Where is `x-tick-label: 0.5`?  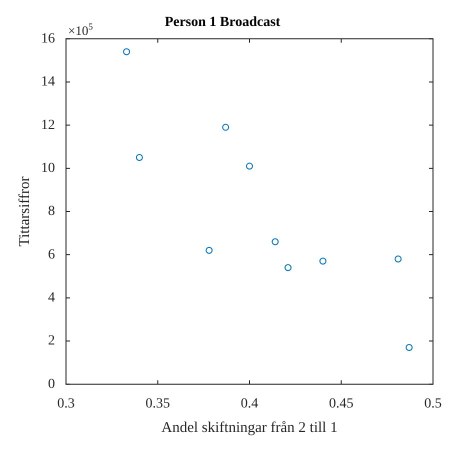
x-tick-label: 0.5 is located at coordinates (433, 404).